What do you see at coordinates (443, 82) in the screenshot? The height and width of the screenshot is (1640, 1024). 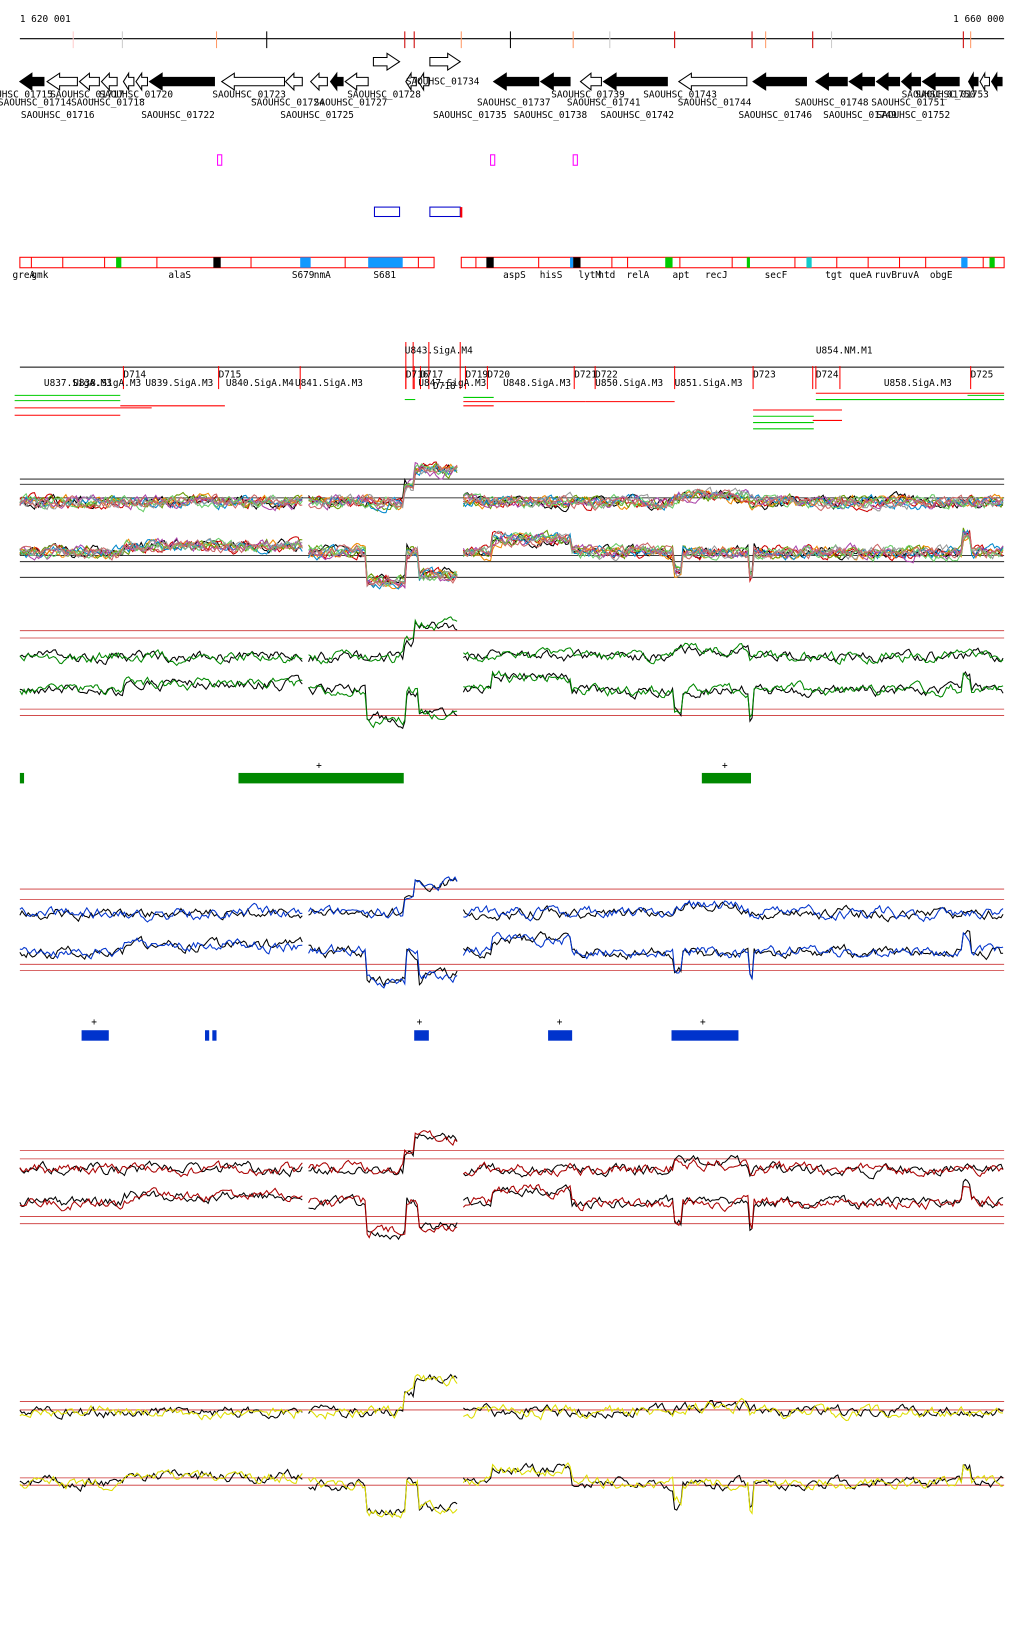 I see `gene-label: SAOUHSC_01734` at bounding box center [443, 82].